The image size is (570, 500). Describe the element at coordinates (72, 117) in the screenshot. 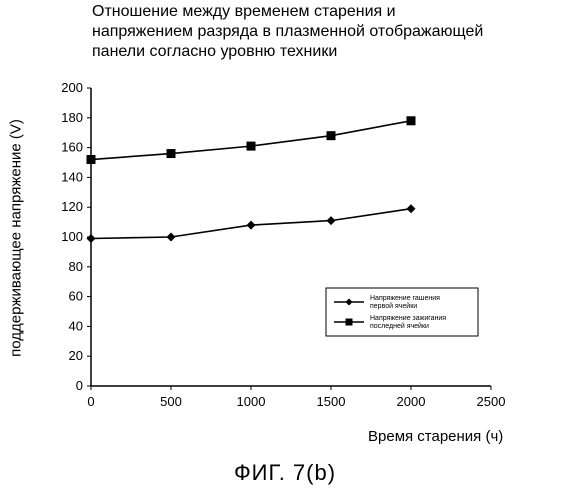

I see `y-tick-label: 180` at that location.